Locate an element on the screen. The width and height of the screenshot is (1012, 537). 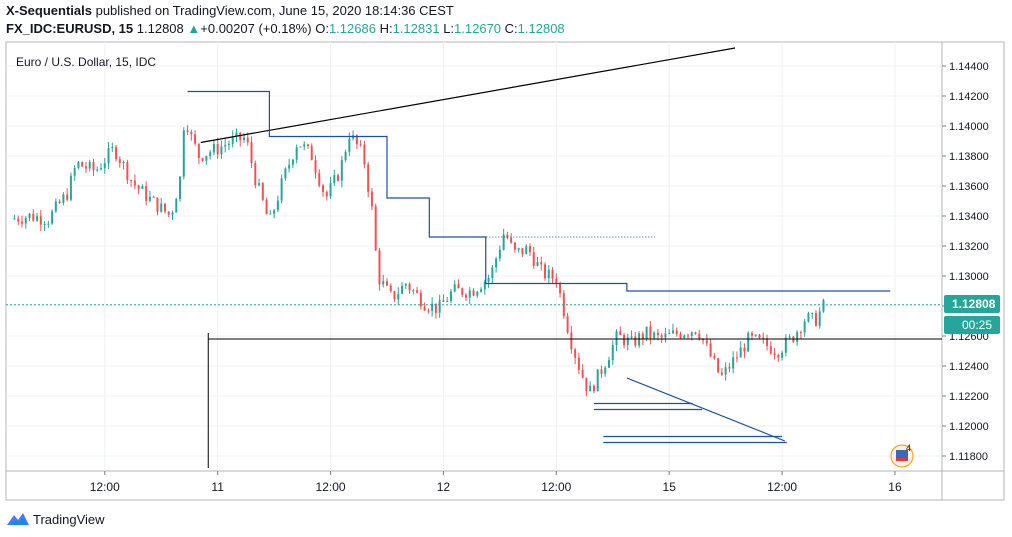
tradingview-logo: TradingView is located at coordinates (55, 519).